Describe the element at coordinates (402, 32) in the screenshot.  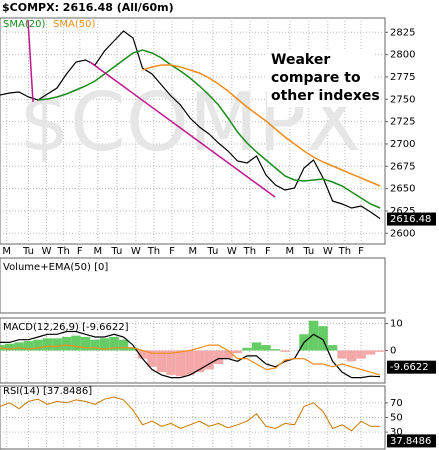
I see `y-tick-label: 2825` at that location.